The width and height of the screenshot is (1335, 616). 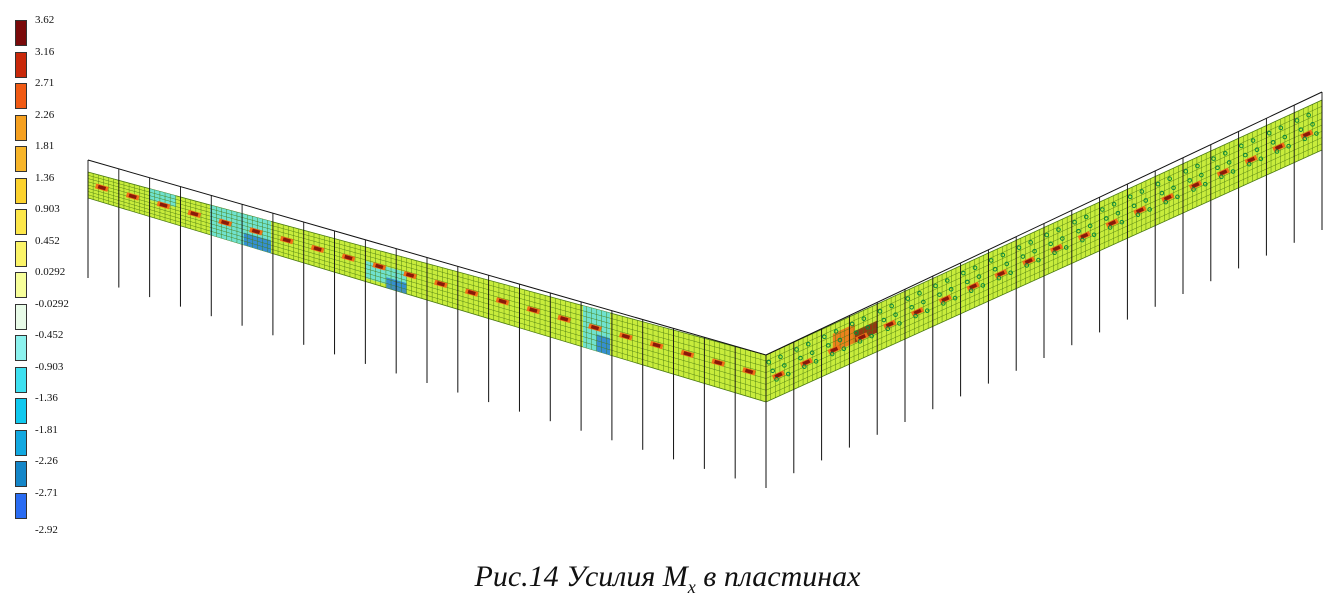 I want to click on caption-prefix: Рис.14 Усилия M, so click(x=581, y=576).